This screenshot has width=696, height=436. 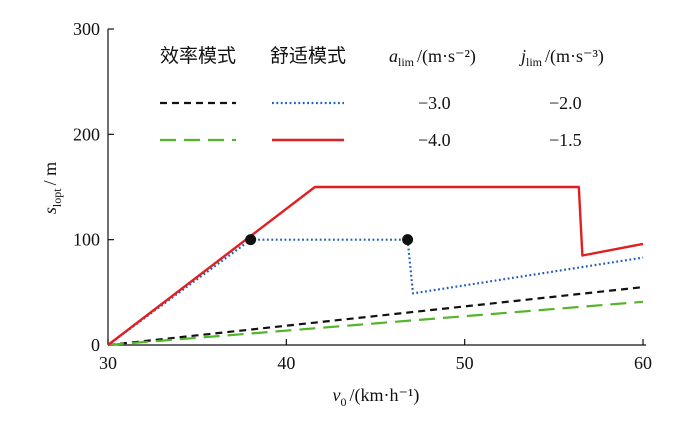 I want to click on legend-alim-unit: /(m·s⁻²), so click(x=446, y=56).